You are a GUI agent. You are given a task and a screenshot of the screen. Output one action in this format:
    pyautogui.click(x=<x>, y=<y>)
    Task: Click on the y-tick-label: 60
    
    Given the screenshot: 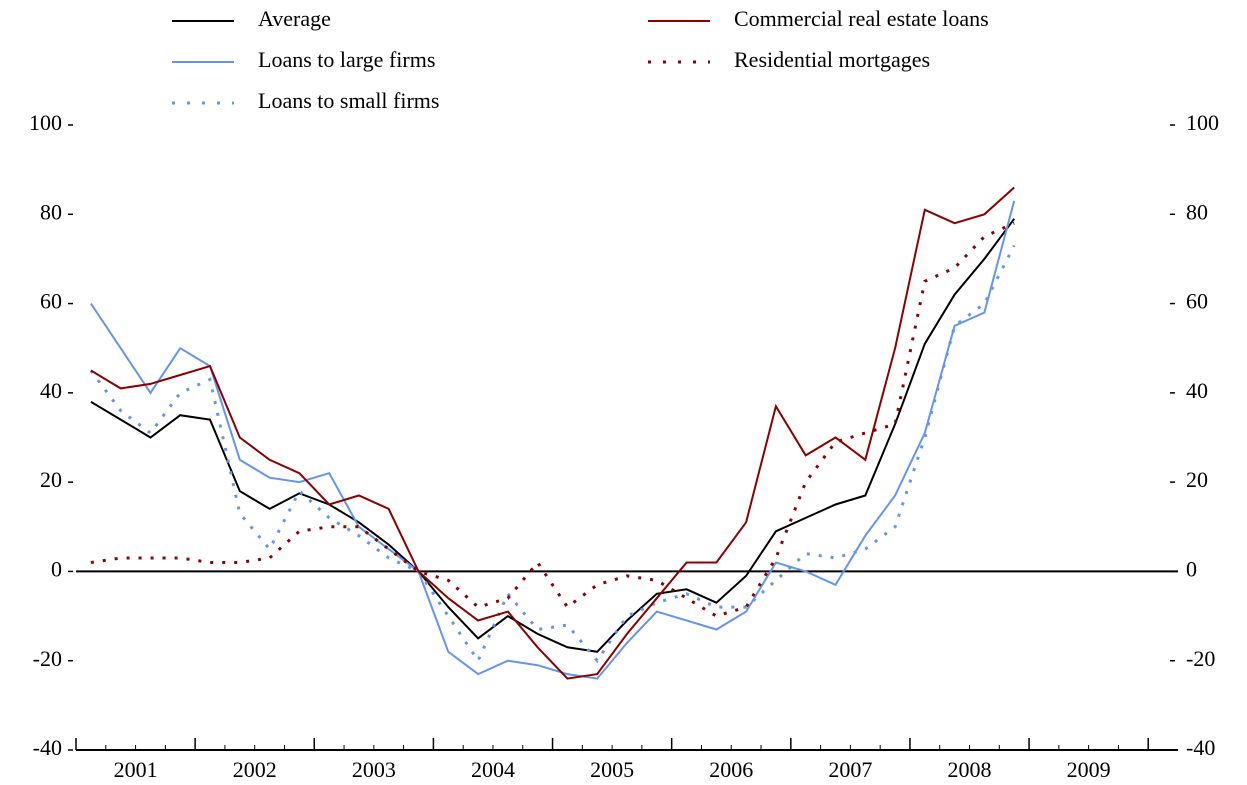 What is the action you would take?
    pyautogui.click(x=51, y=301)
    